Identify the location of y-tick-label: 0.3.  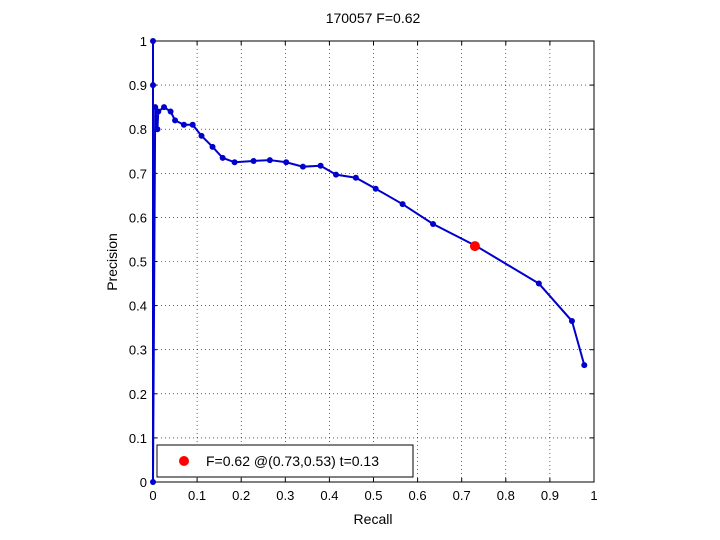
(138, 350).